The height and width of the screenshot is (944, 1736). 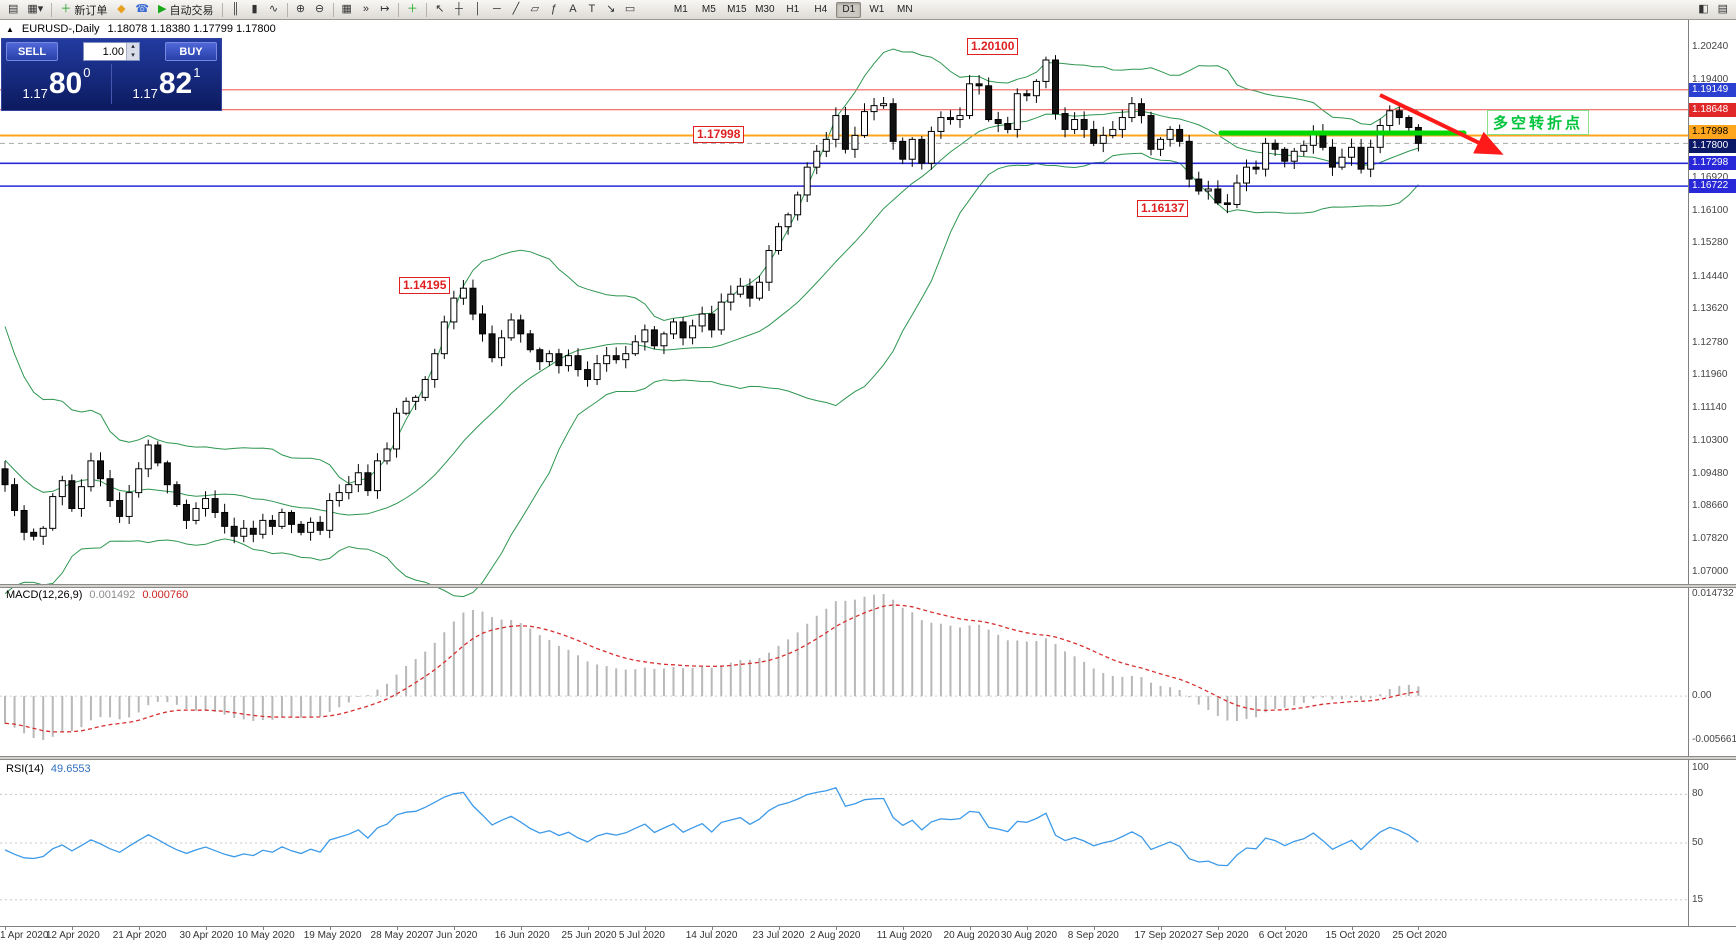 I want to click on sell-price: 1.17 80 0, so click(x=56, y=84).